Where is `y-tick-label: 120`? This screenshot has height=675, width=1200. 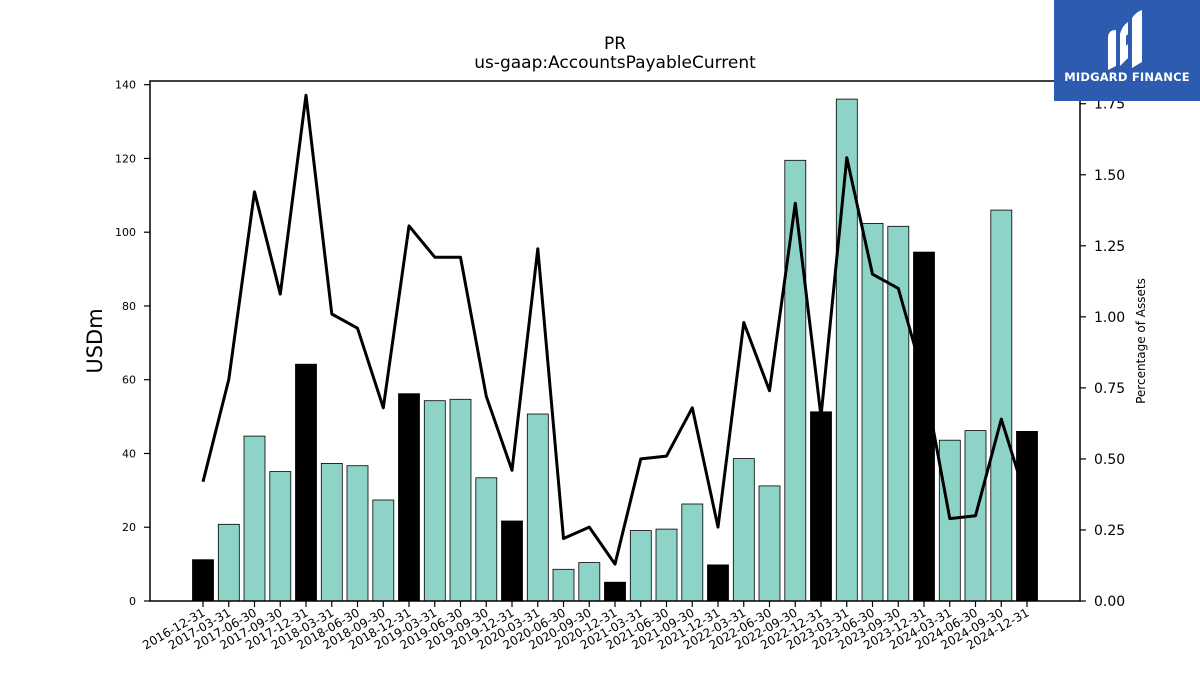
y-tick-label: 120 is located at coordinates (125, 158).